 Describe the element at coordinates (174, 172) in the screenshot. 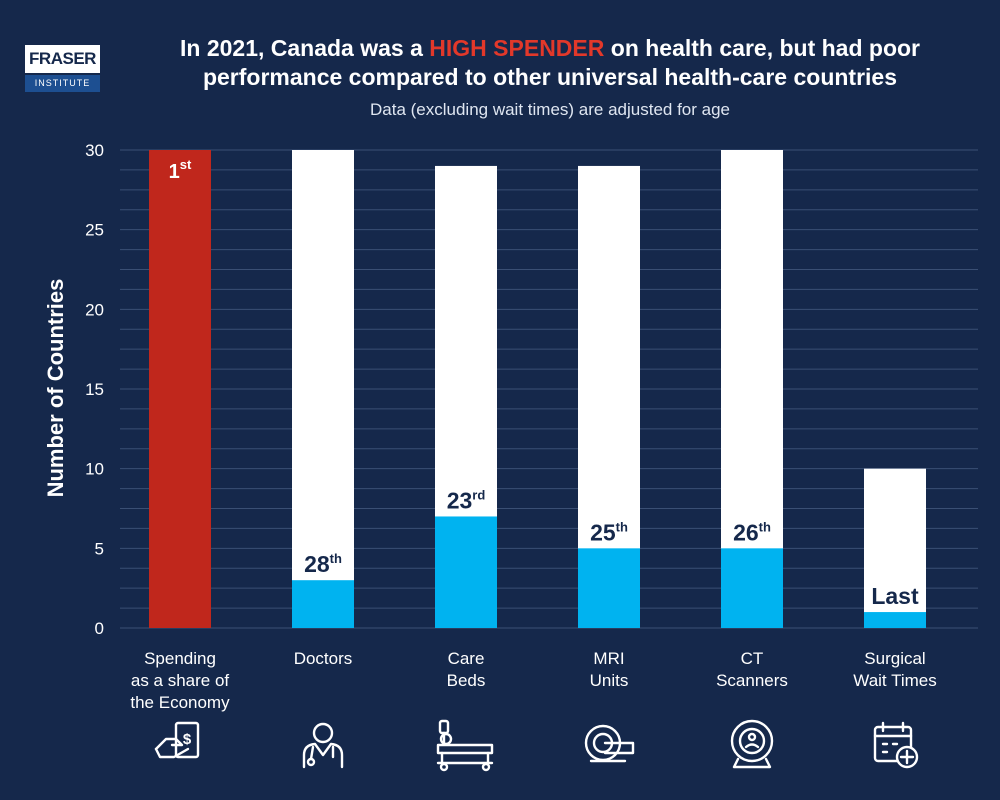

I see `rank-number: 1` at that location.